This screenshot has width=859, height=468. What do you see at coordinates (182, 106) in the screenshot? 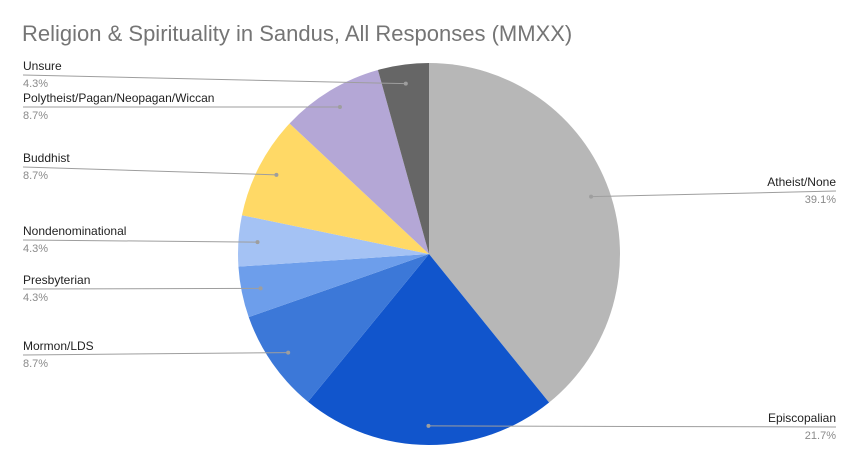
I see `slice-label-polytheist-pagan-neopagan-wiccan: Polytheist/Pagan/Neopagan/Wiccan 8.7%` at bounding box center [182, 106].